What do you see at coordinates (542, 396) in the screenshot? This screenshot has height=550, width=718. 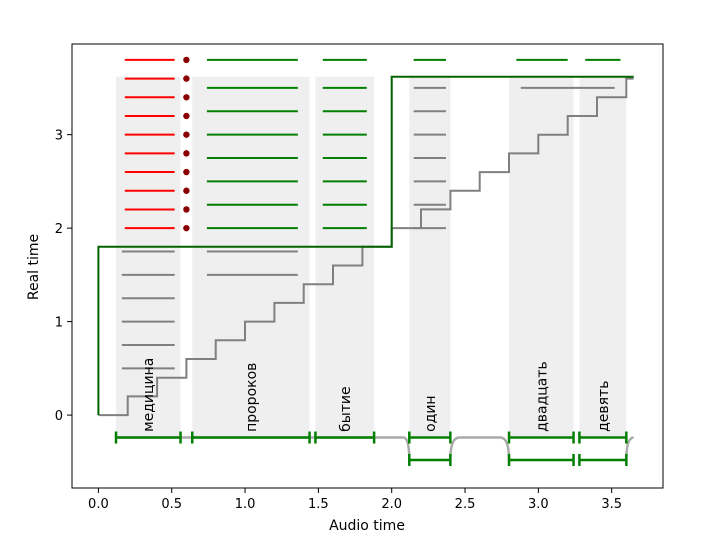 I see `word-label-5: двадцать` at bounding box center [542, 396].